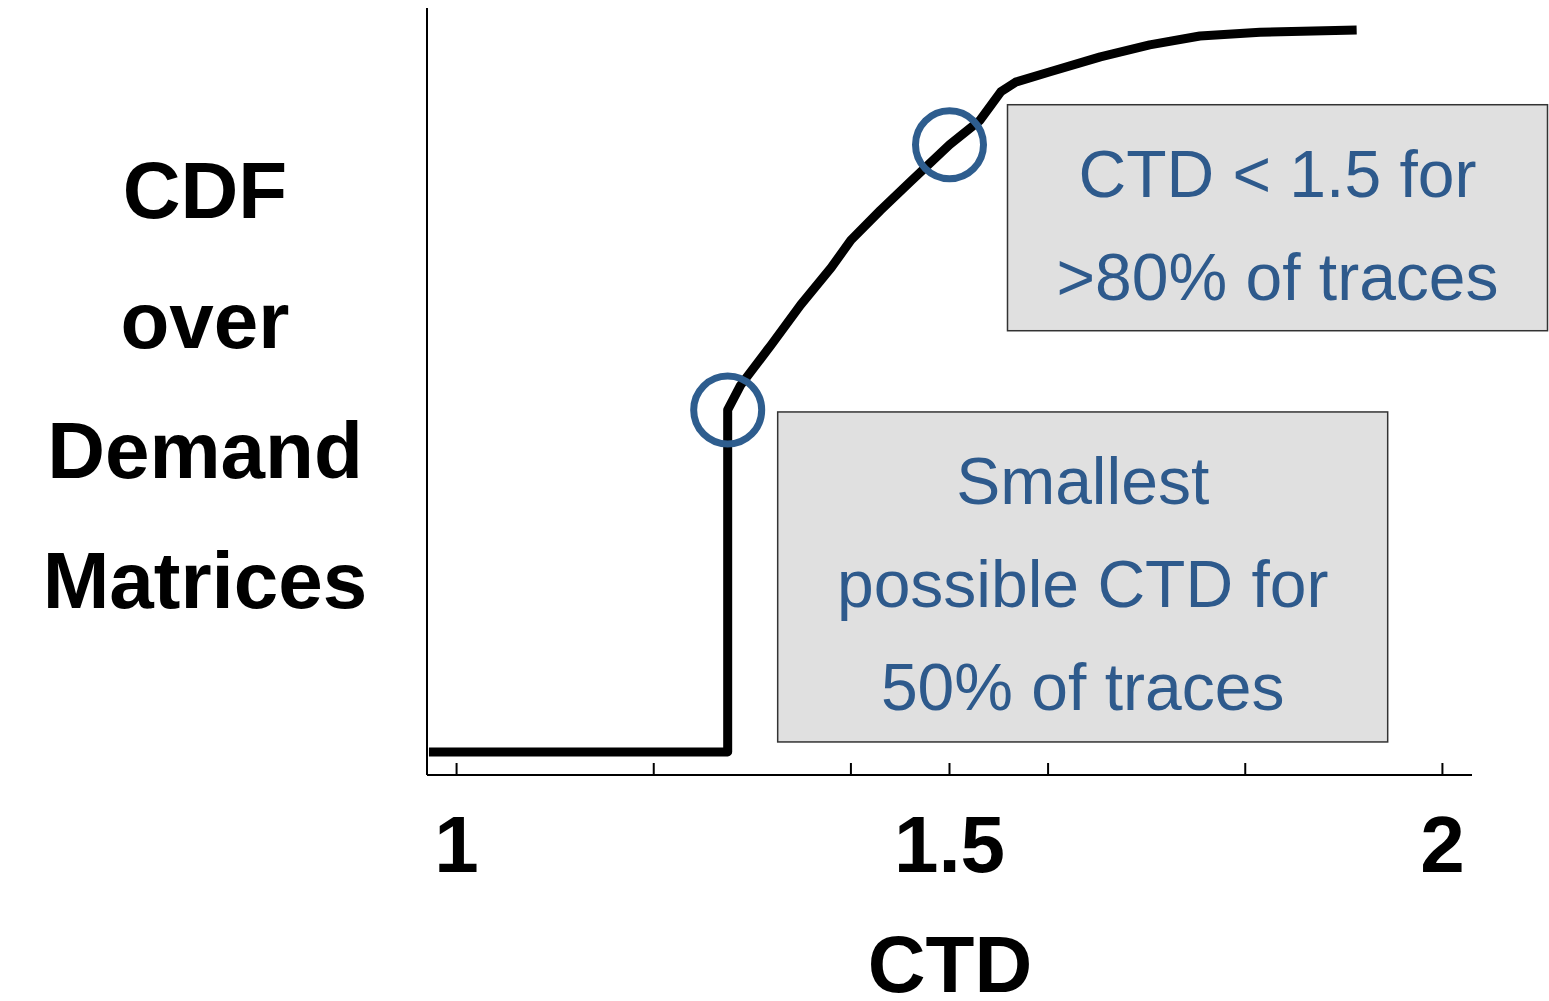 The width and height of the screenshot is (1549, 1001). I want to click on x-tick-label: 2, so click(1442, 844).